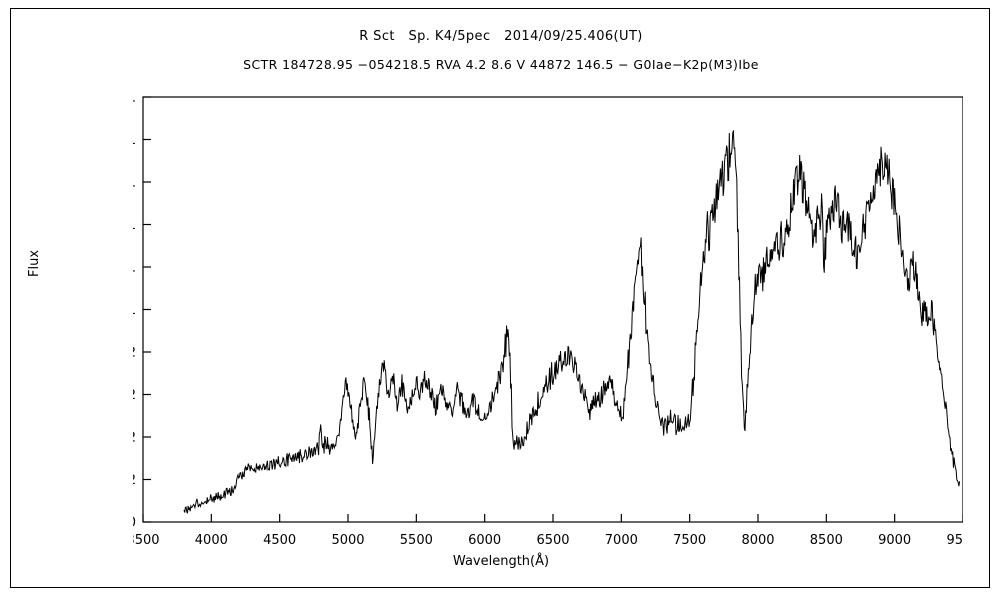 The width and height of the screenshot is (1000, 600). What do you see at coordinates (146, 540) in the screenshot?
I see `x-tick-label: 3500` at bounding box center [146, 540].